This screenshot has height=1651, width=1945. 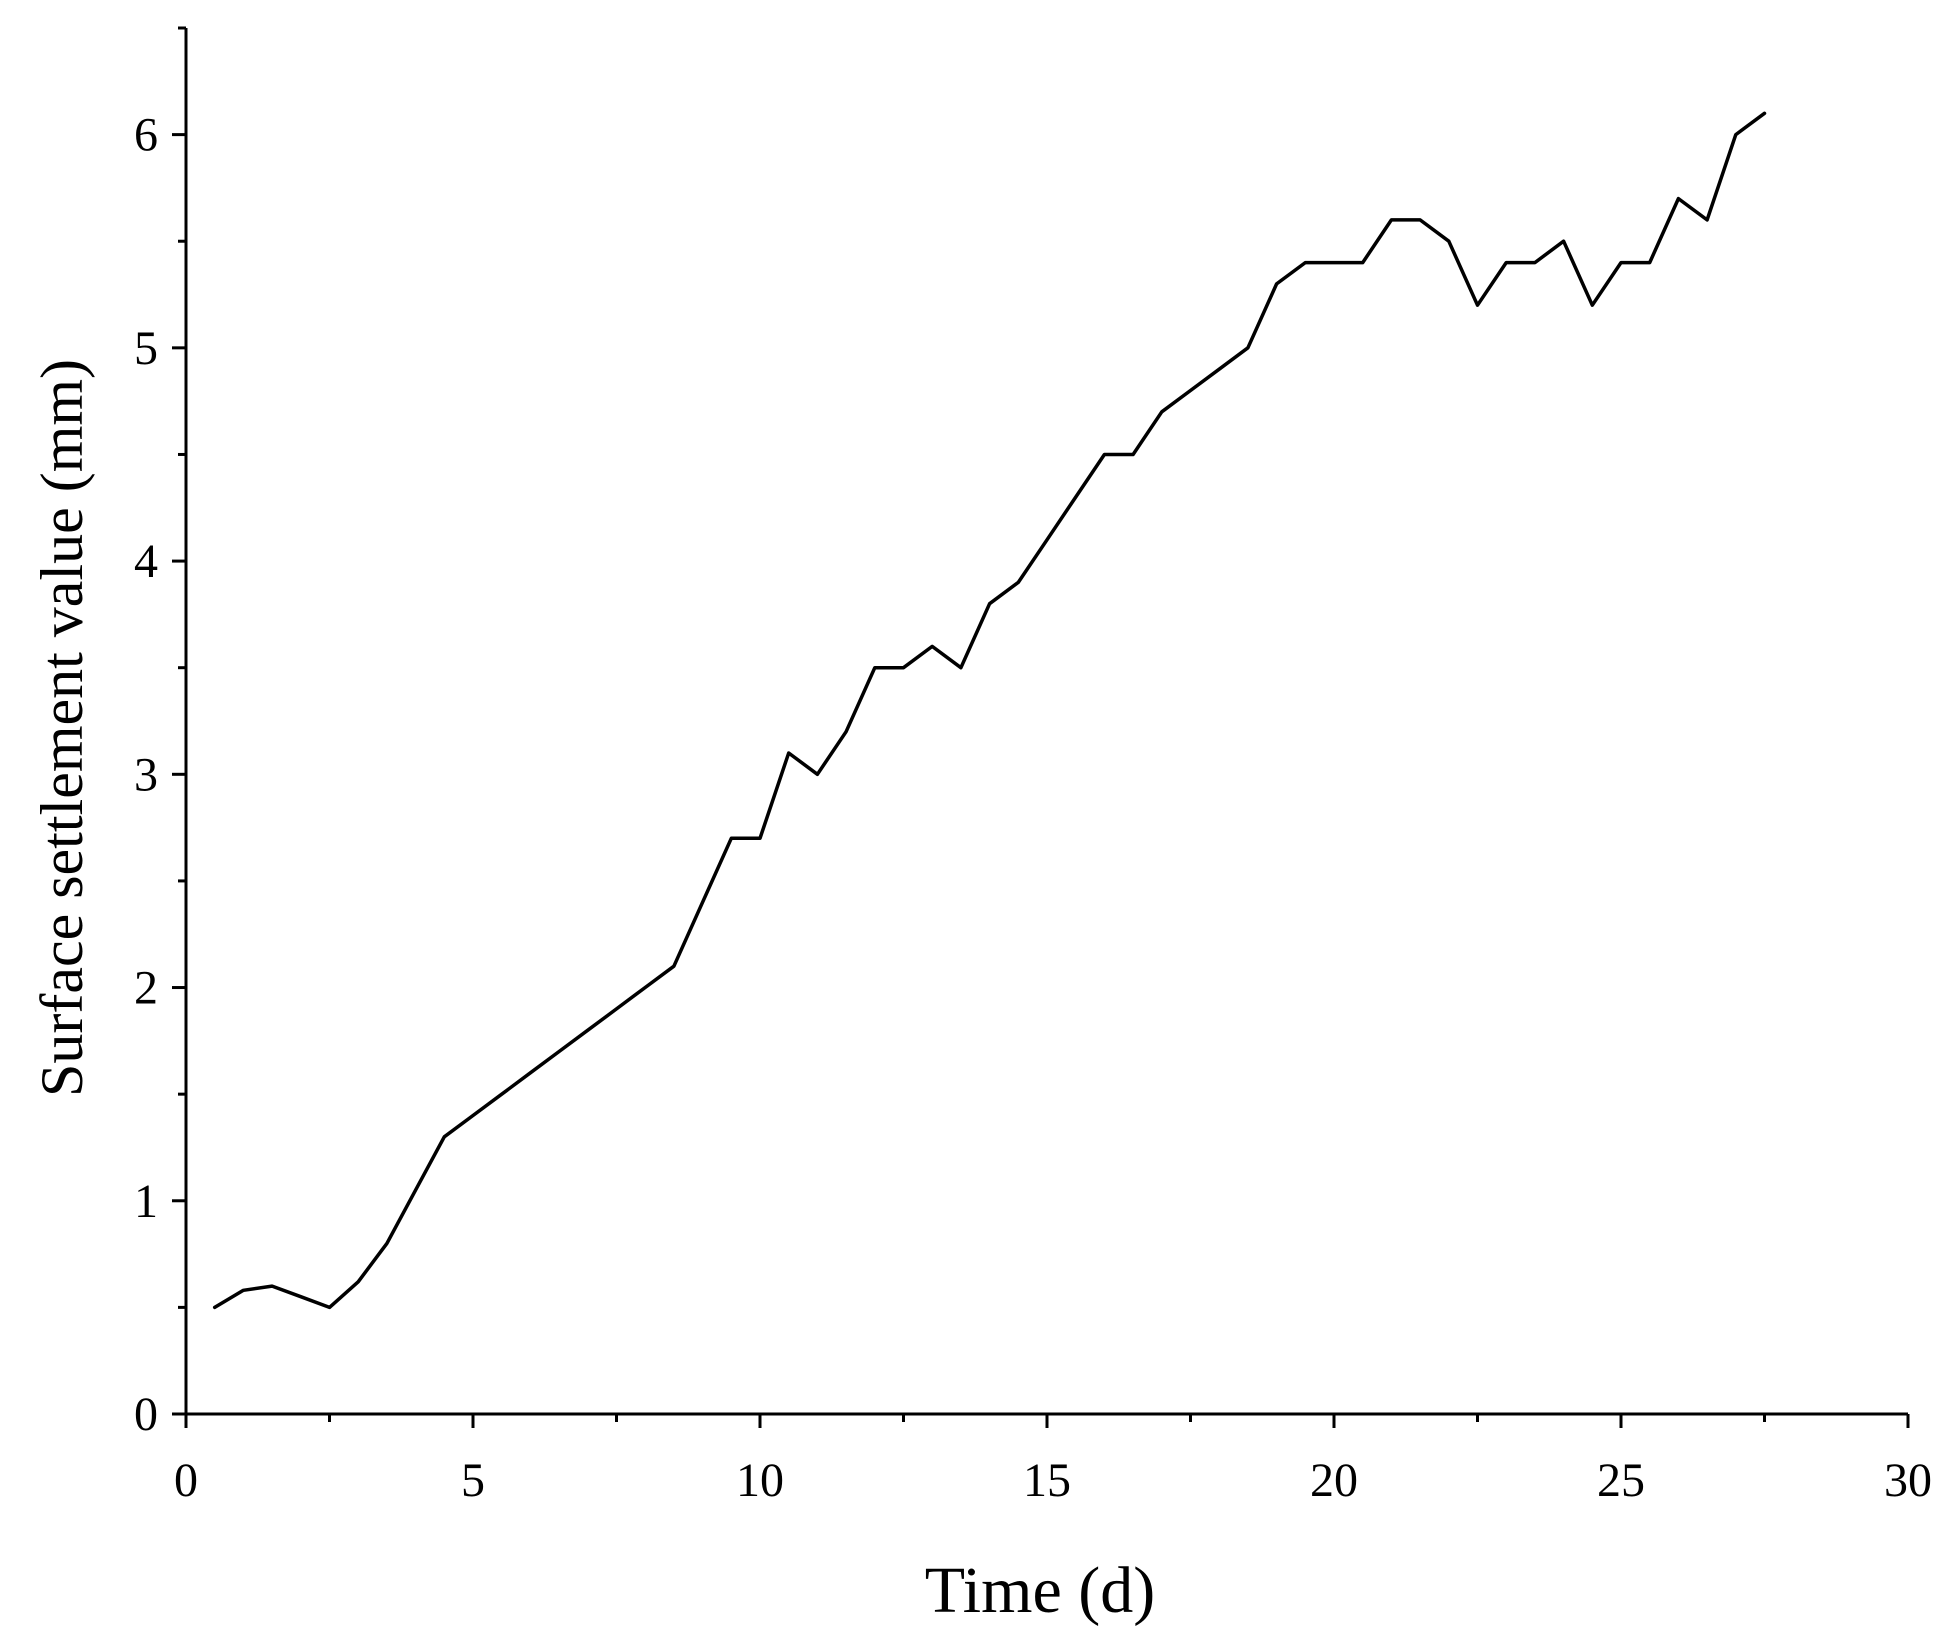 What do you see at coordinates (186, 1480) in the screenshot?
I see `x-tick-label: 0` at bounding box center [186, 1480].